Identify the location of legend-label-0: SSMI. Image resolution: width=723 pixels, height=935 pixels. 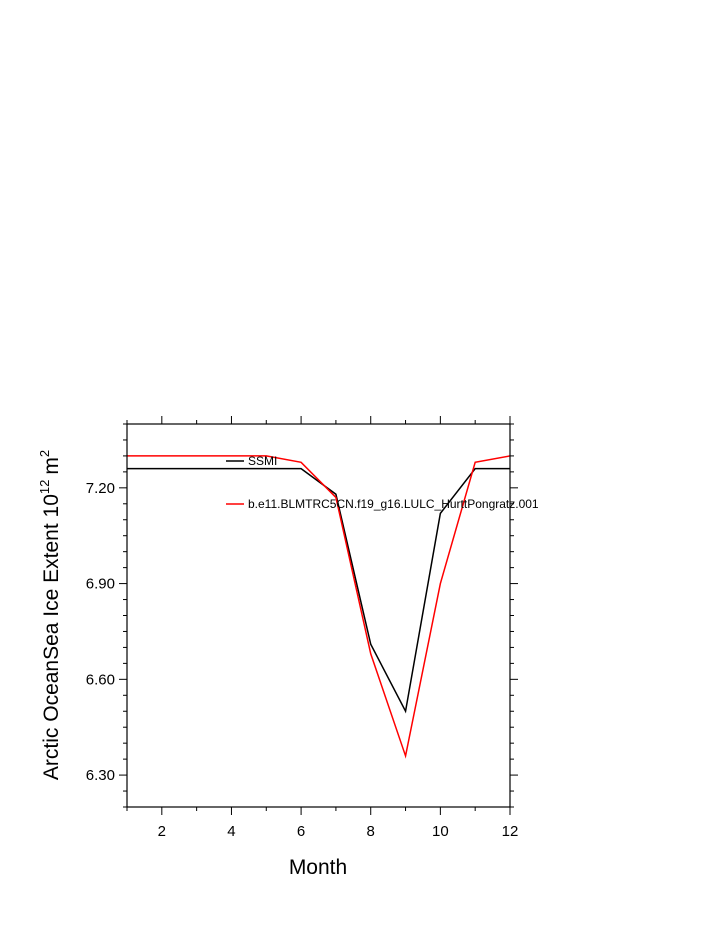
(262, 461).